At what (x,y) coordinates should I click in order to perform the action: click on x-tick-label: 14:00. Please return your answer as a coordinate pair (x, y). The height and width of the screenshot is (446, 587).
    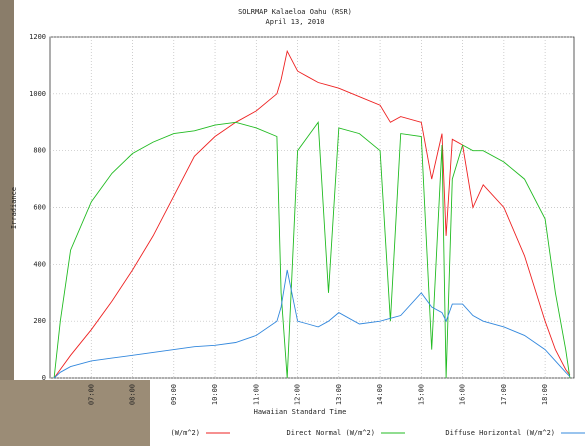
    Looking at the image, I should click on (380, 394).